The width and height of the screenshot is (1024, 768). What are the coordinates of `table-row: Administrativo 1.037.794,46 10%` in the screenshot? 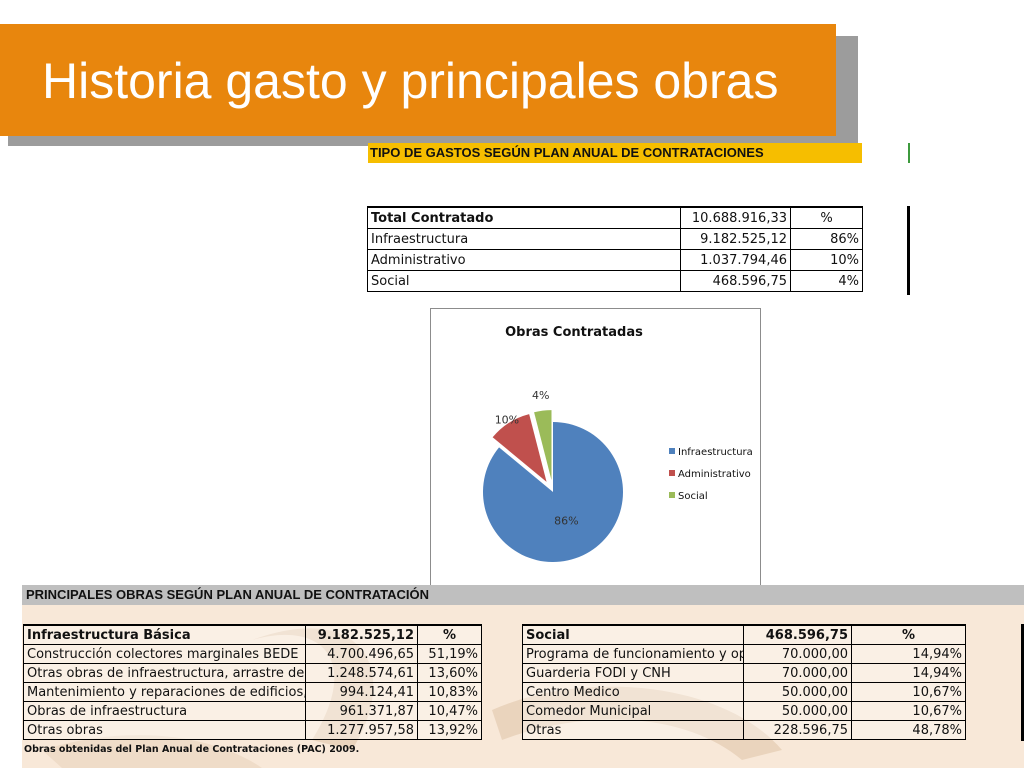 It's located at (615, 260).